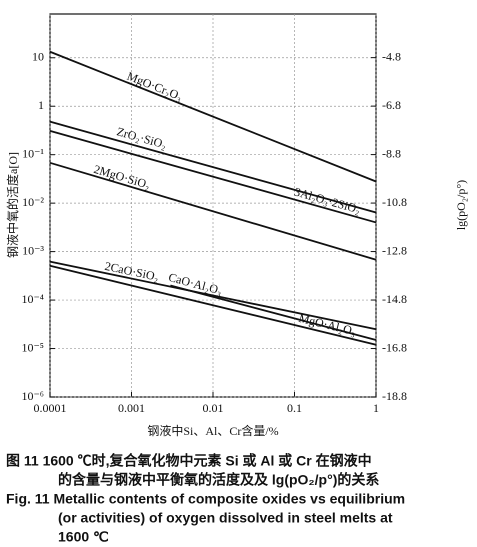 The width and height of the screenshot is (477, 547). Describe the element at coordinates (294, 408) in the screenshot. I see `x-tick-label: 0.1` at that location.